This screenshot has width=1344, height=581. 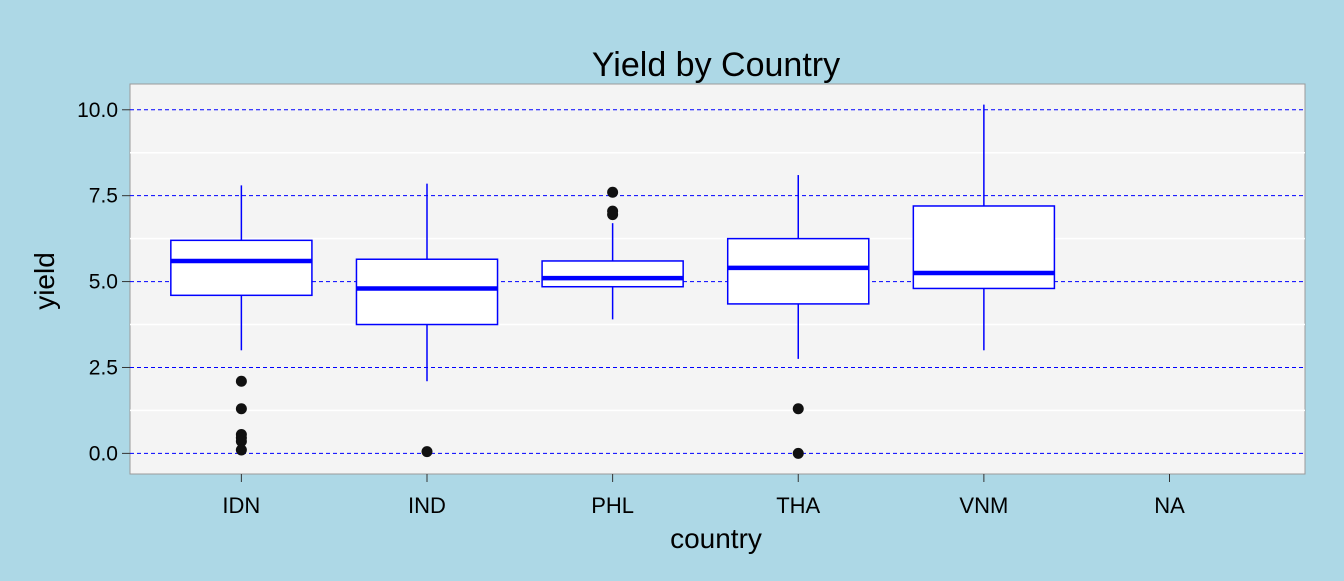 I want to click on x-tick-label: IDN, so click(x=241, y=505).